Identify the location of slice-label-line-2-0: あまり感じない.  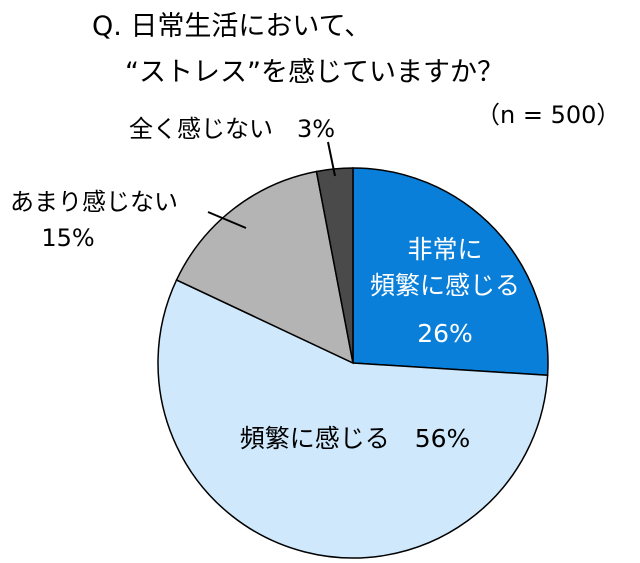
(94, 202).